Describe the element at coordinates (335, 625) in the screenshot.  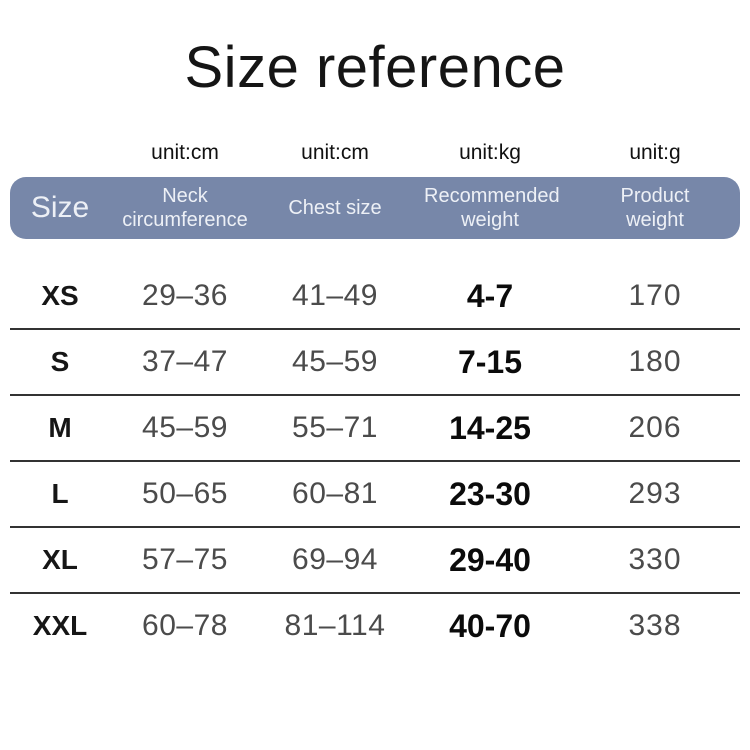
I see `cell-chest-range: 81–114` at that location.